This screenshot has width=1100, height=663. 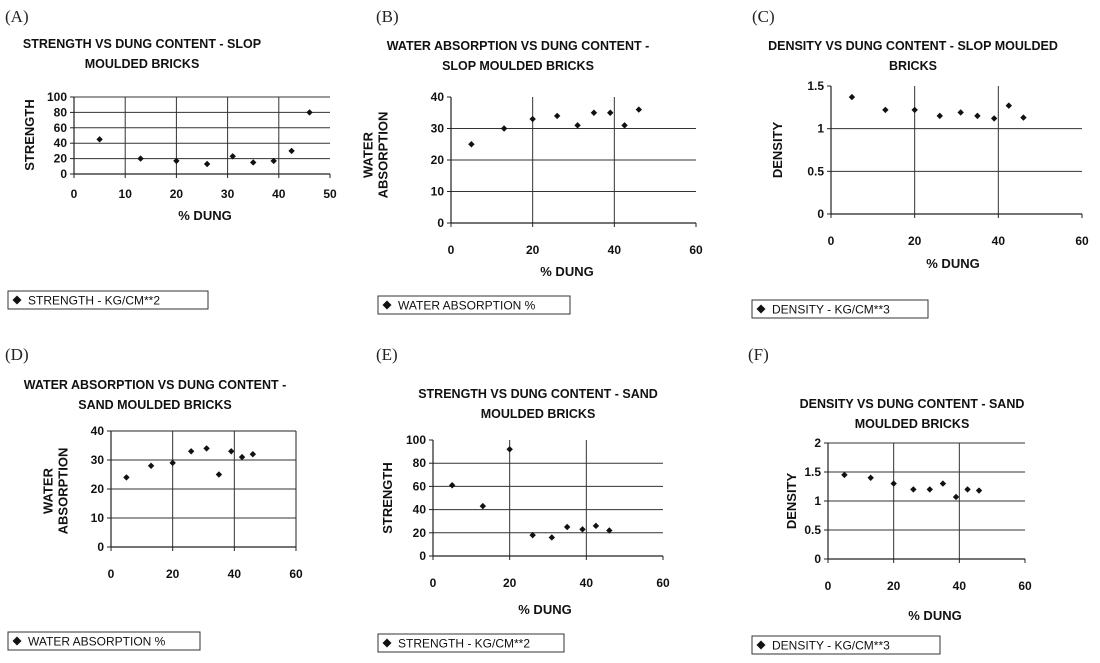 I want to click on panel-label-c: (C), so click(x=763, y=16).